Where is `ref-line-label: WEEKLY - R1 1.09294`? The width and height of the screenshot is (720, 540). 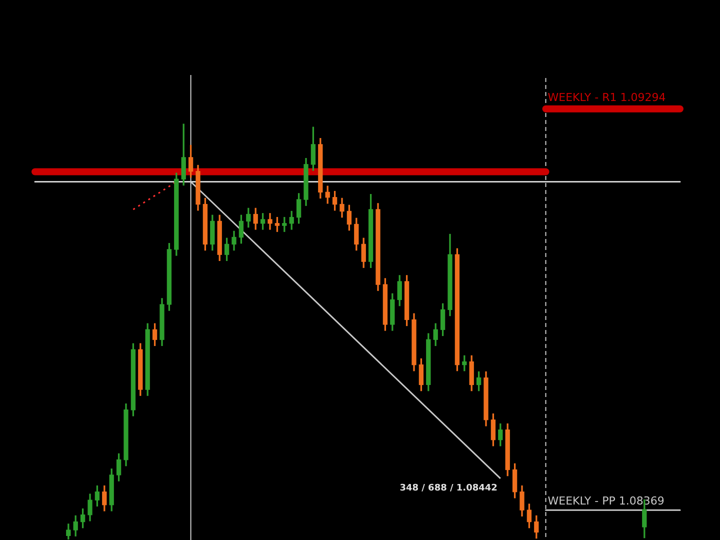 ref-line-label: WEEKLY - R1 1.09294 is located at coordinates (607, 97).